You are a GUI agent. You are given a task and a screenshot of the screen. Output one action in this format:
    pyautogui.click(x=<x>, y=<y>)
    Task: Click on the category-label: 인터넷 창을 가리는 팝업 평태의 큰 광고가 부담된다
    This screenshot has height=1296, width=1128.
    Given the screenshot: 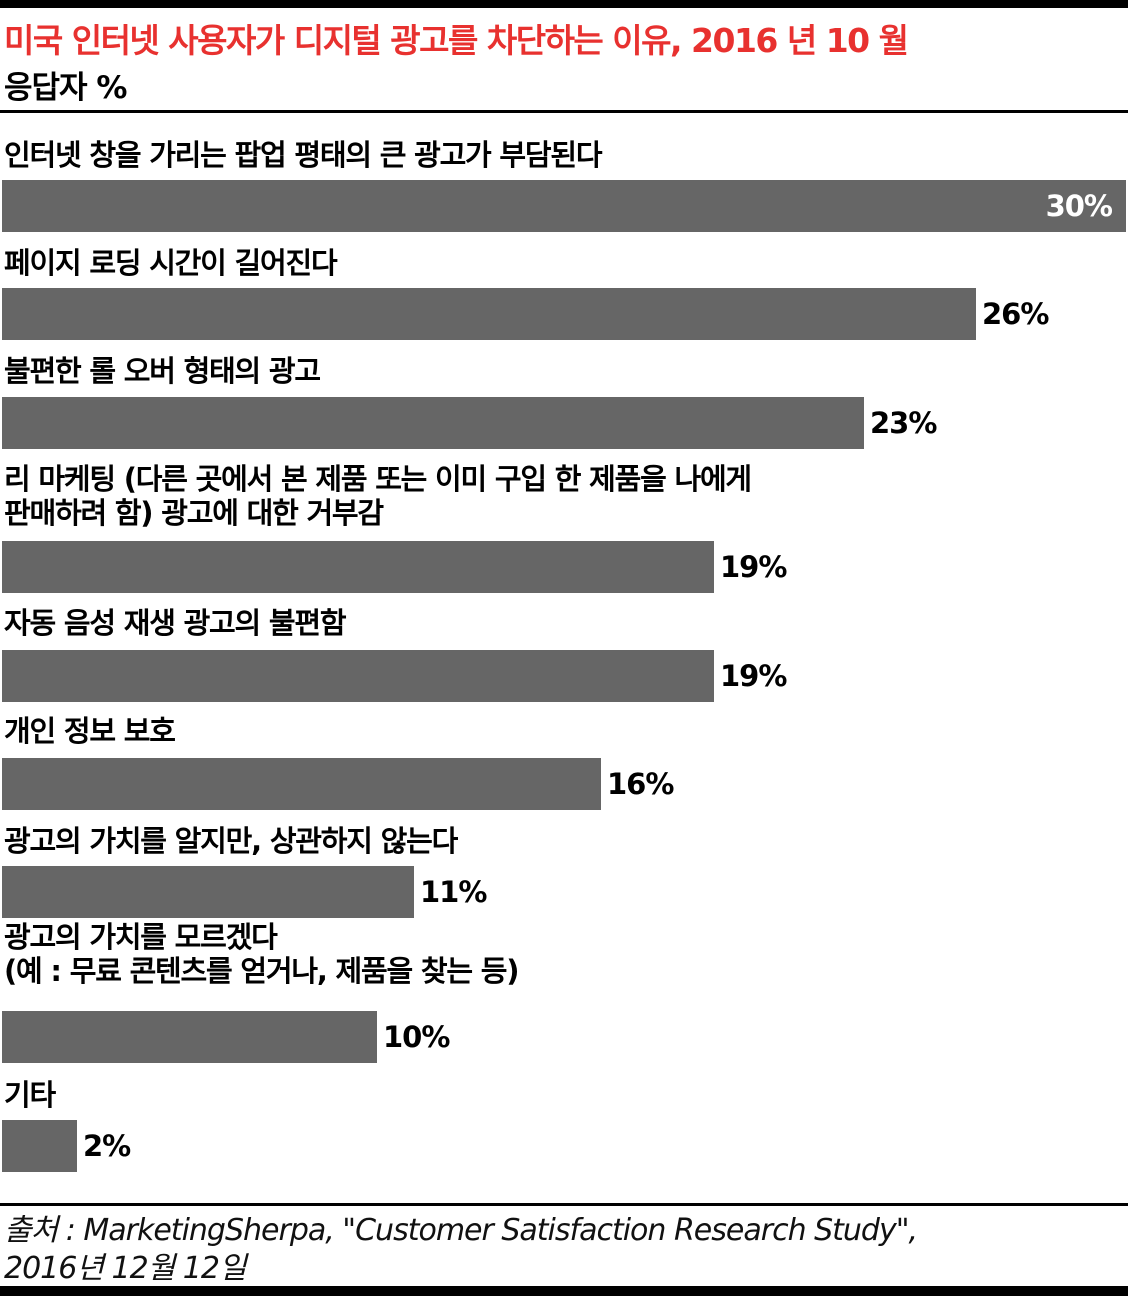 What is the action you would take?
    pyautogui.click(x=303, y=155)
    